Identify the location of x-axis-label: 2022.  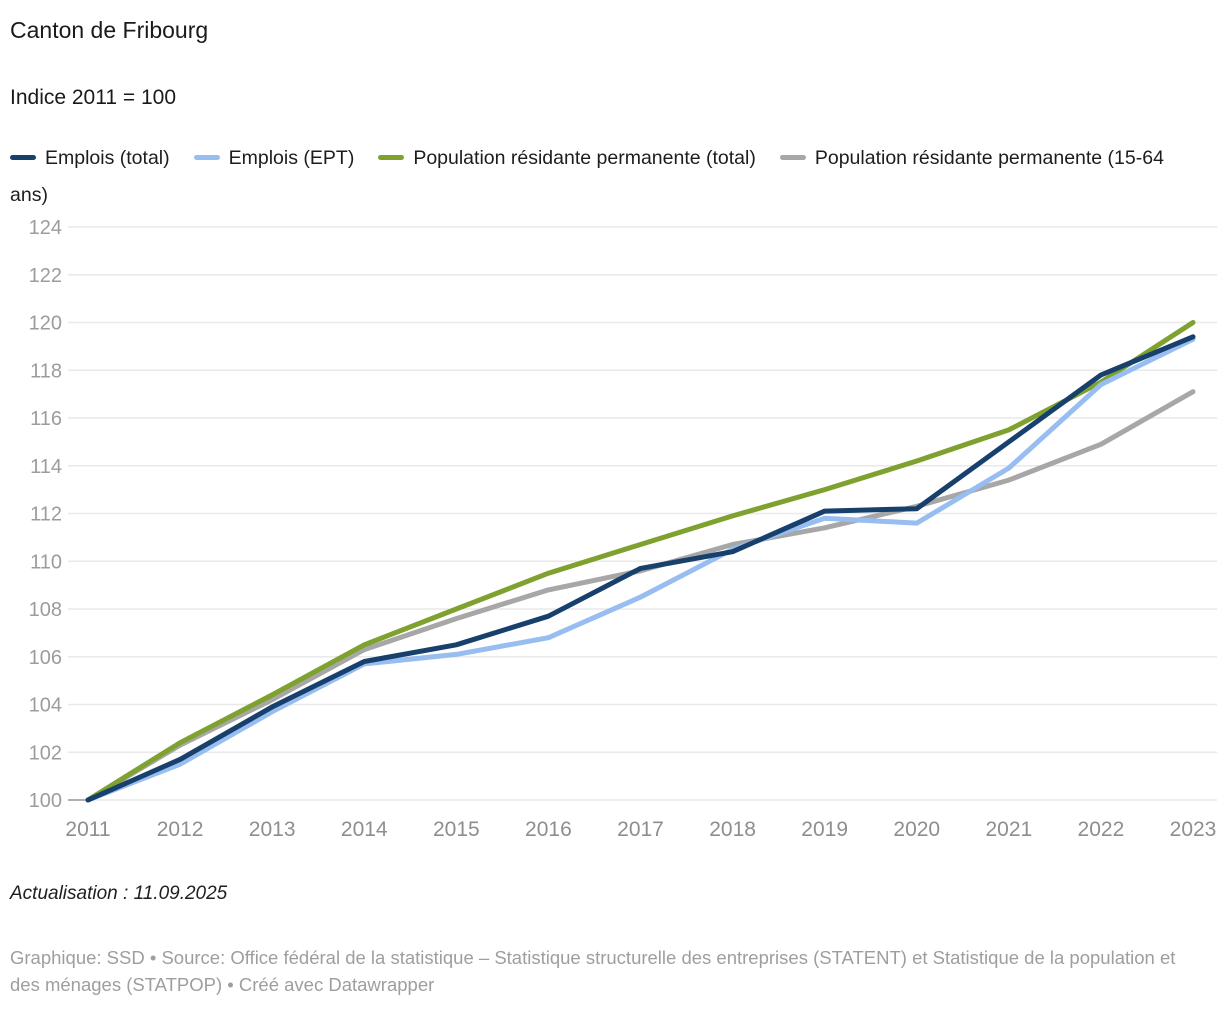
(1101, 829).